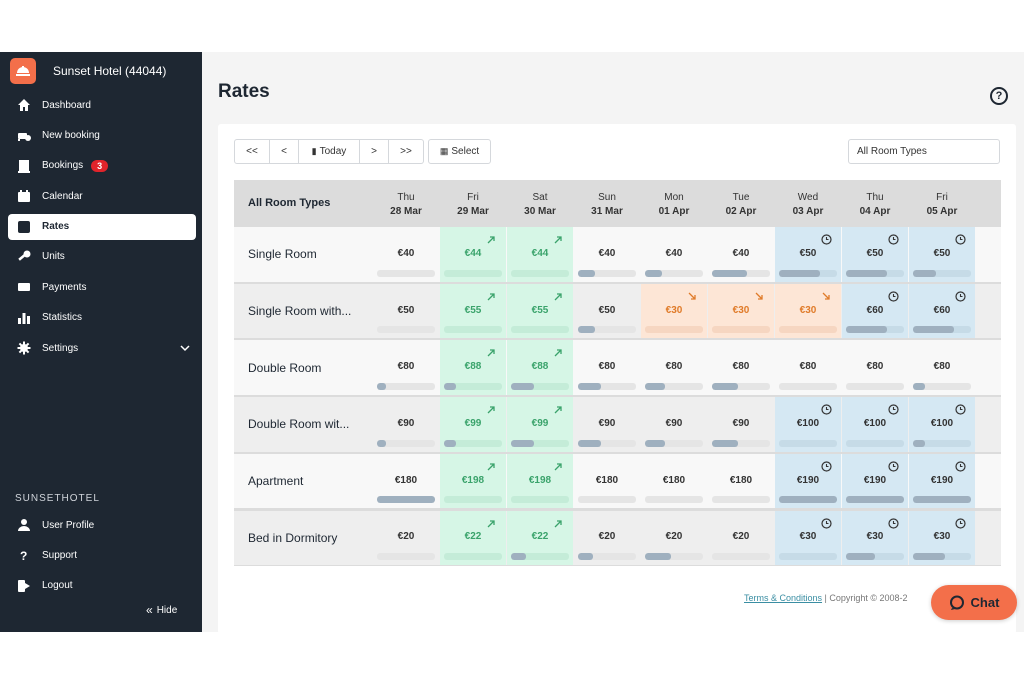 Image resolution: width=1024 pixels, height=683 pixels. Describe the element at coordinates (102, 105) in the screenshot. I see `sidebar-item-dashboard: Dashboard` at that location.